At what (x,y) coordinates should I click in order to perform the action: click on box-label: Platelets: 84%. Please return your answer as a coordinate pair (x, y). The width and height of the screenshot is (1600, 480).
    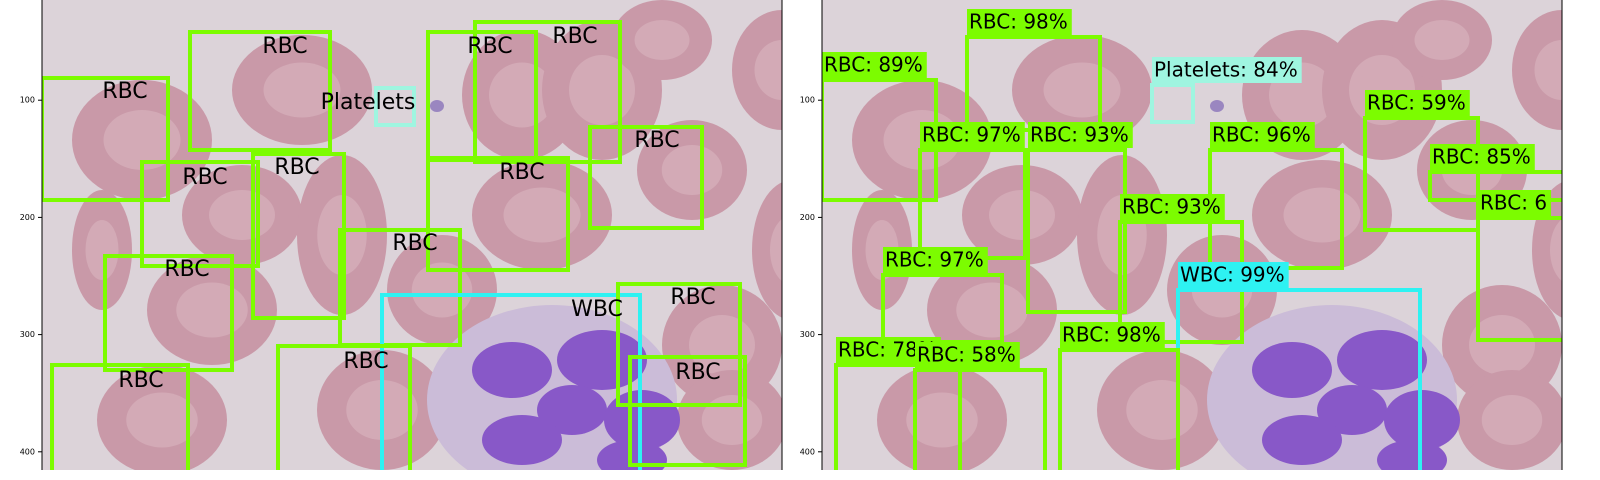
    Looking at the image, I should click on (1226, 70).